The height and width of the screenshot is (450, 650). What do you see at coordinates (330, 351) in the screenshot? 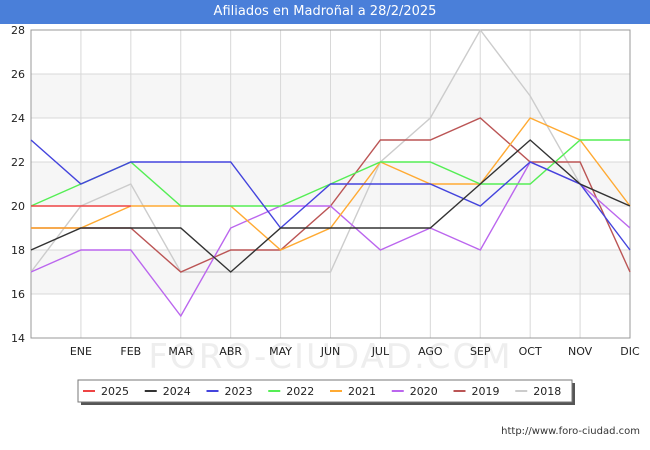
I see `x-tick-label: JUN` at bounding box center [330, 351].